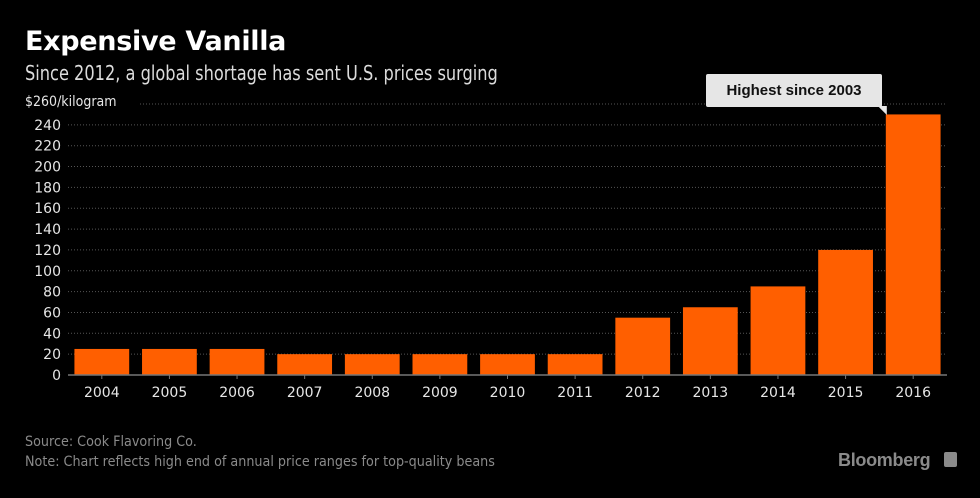  I want to click on x-tick-label: 2006, so click(237, 393).